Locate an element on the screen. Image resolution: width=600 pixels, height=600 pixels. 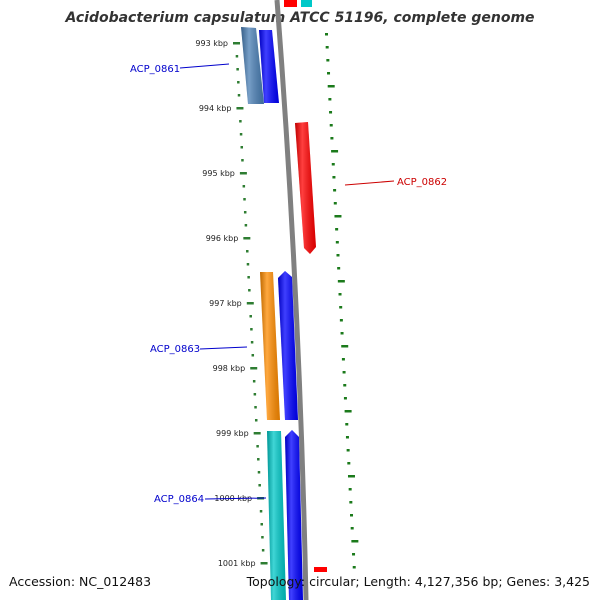
label-leader-acp0864 is located at coordinates (235, 498).